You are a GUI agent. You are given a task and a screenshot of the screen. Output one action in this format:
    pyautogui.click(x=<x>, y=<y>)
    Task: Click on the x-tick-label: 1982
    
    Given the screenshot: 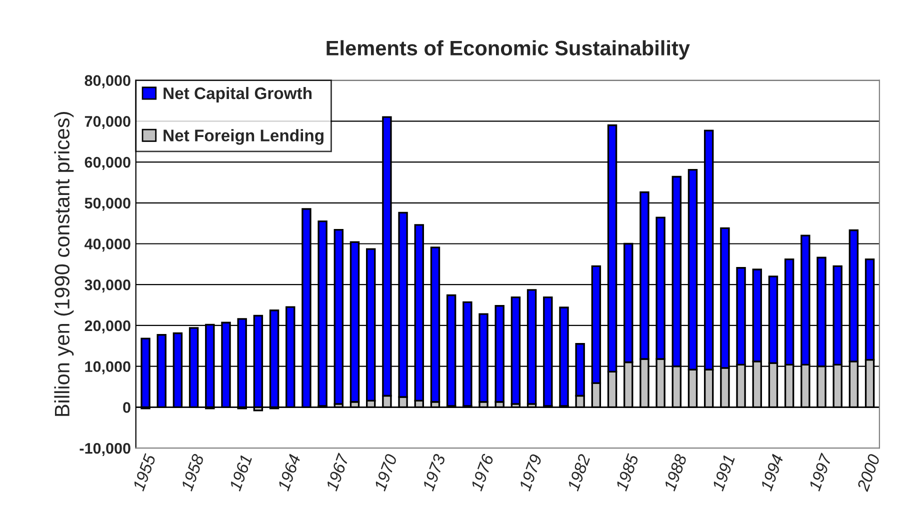 What is the action you would take?
    pyautogui.click(x=579, y=472)
    